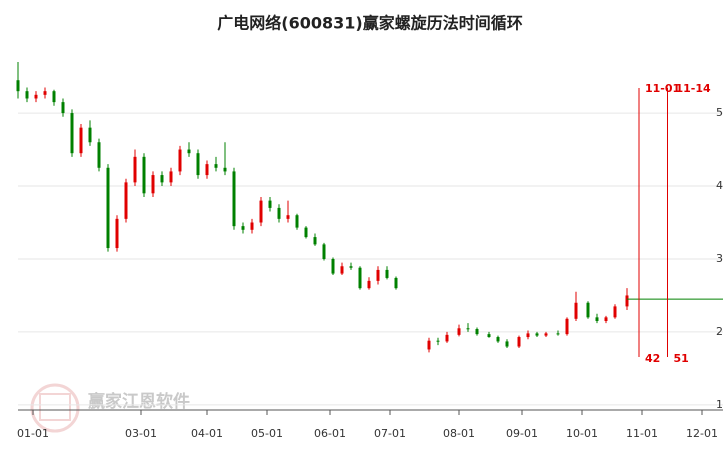  I want to click on x-tick-label: 12-01, so click(702, 433).